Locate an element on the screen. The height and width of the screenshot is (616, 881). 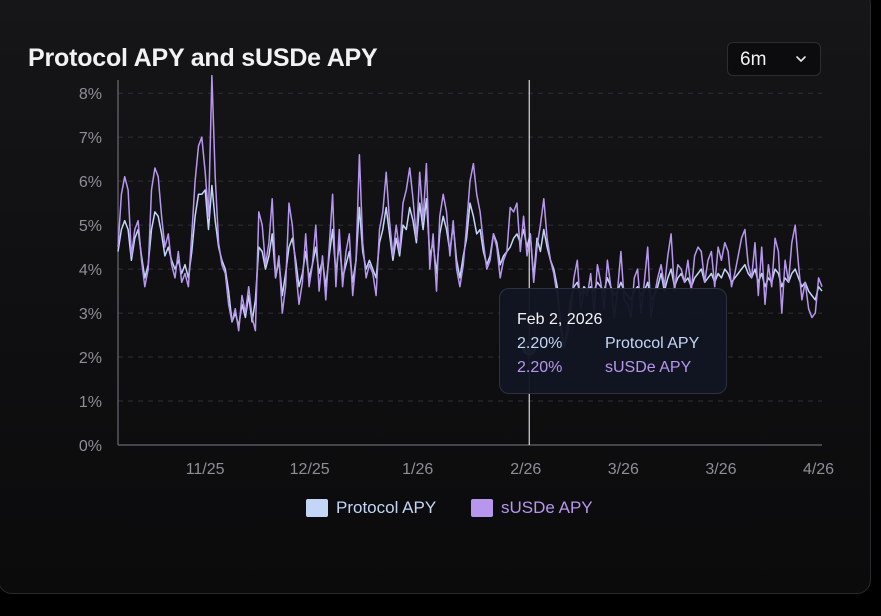
y-tick-label: 2% is located at coordinates (90, 358).